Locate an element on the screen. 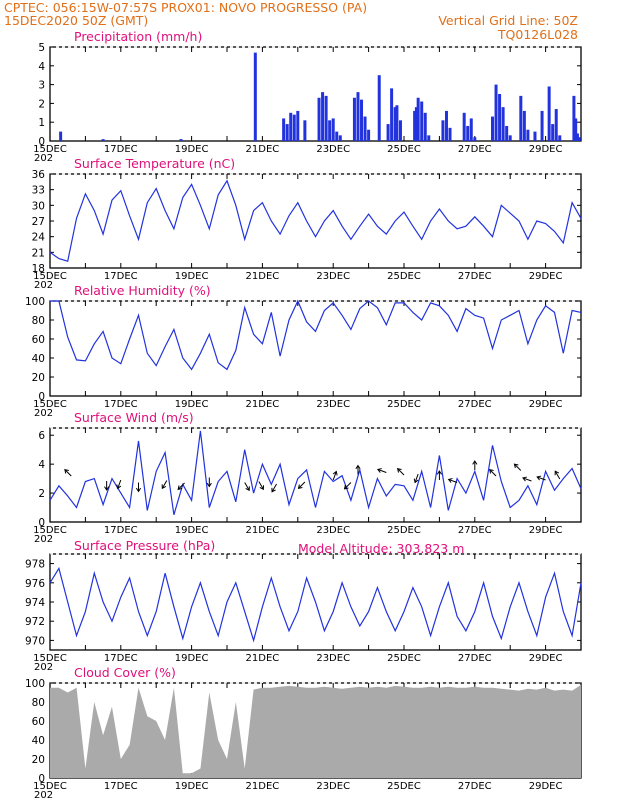  y-tick-label: 36 is located at coordinates (39, 175).